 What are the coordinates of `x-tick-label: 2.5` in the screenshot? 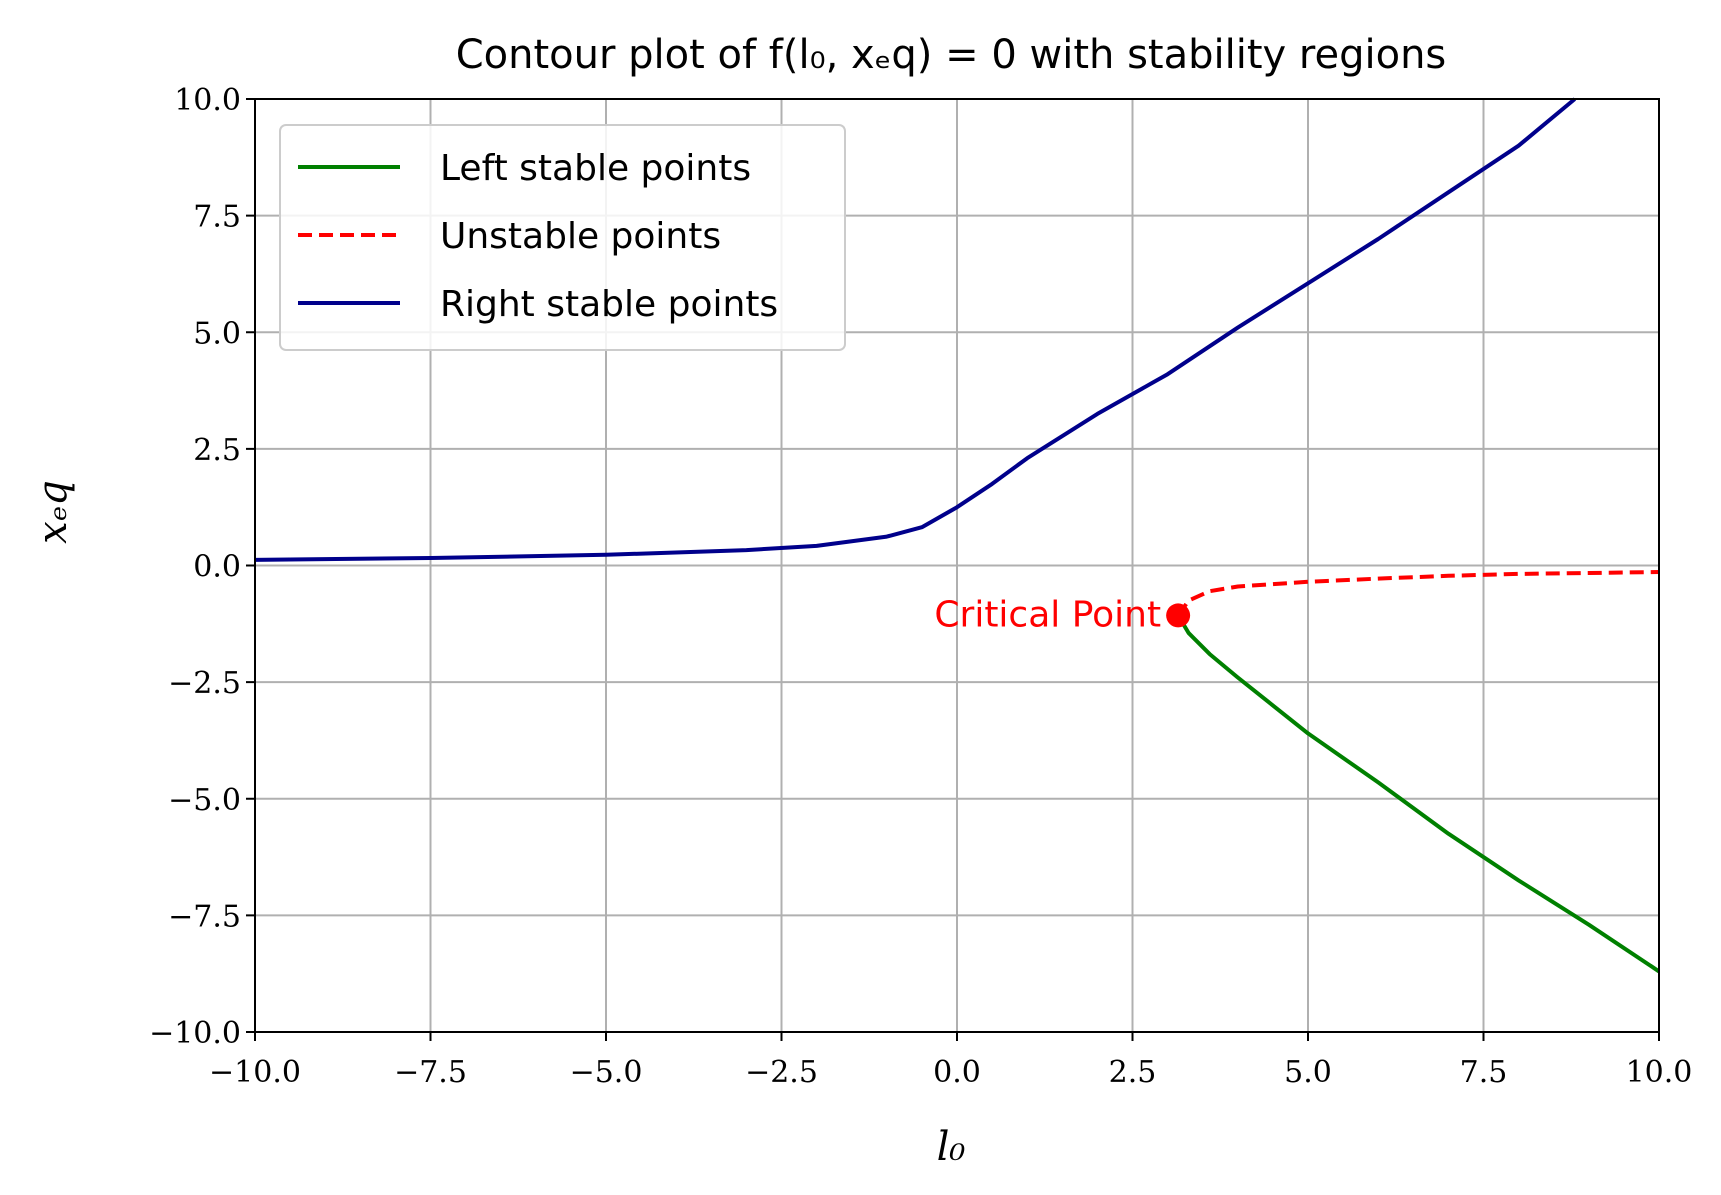 It's located at (1133, 1072).